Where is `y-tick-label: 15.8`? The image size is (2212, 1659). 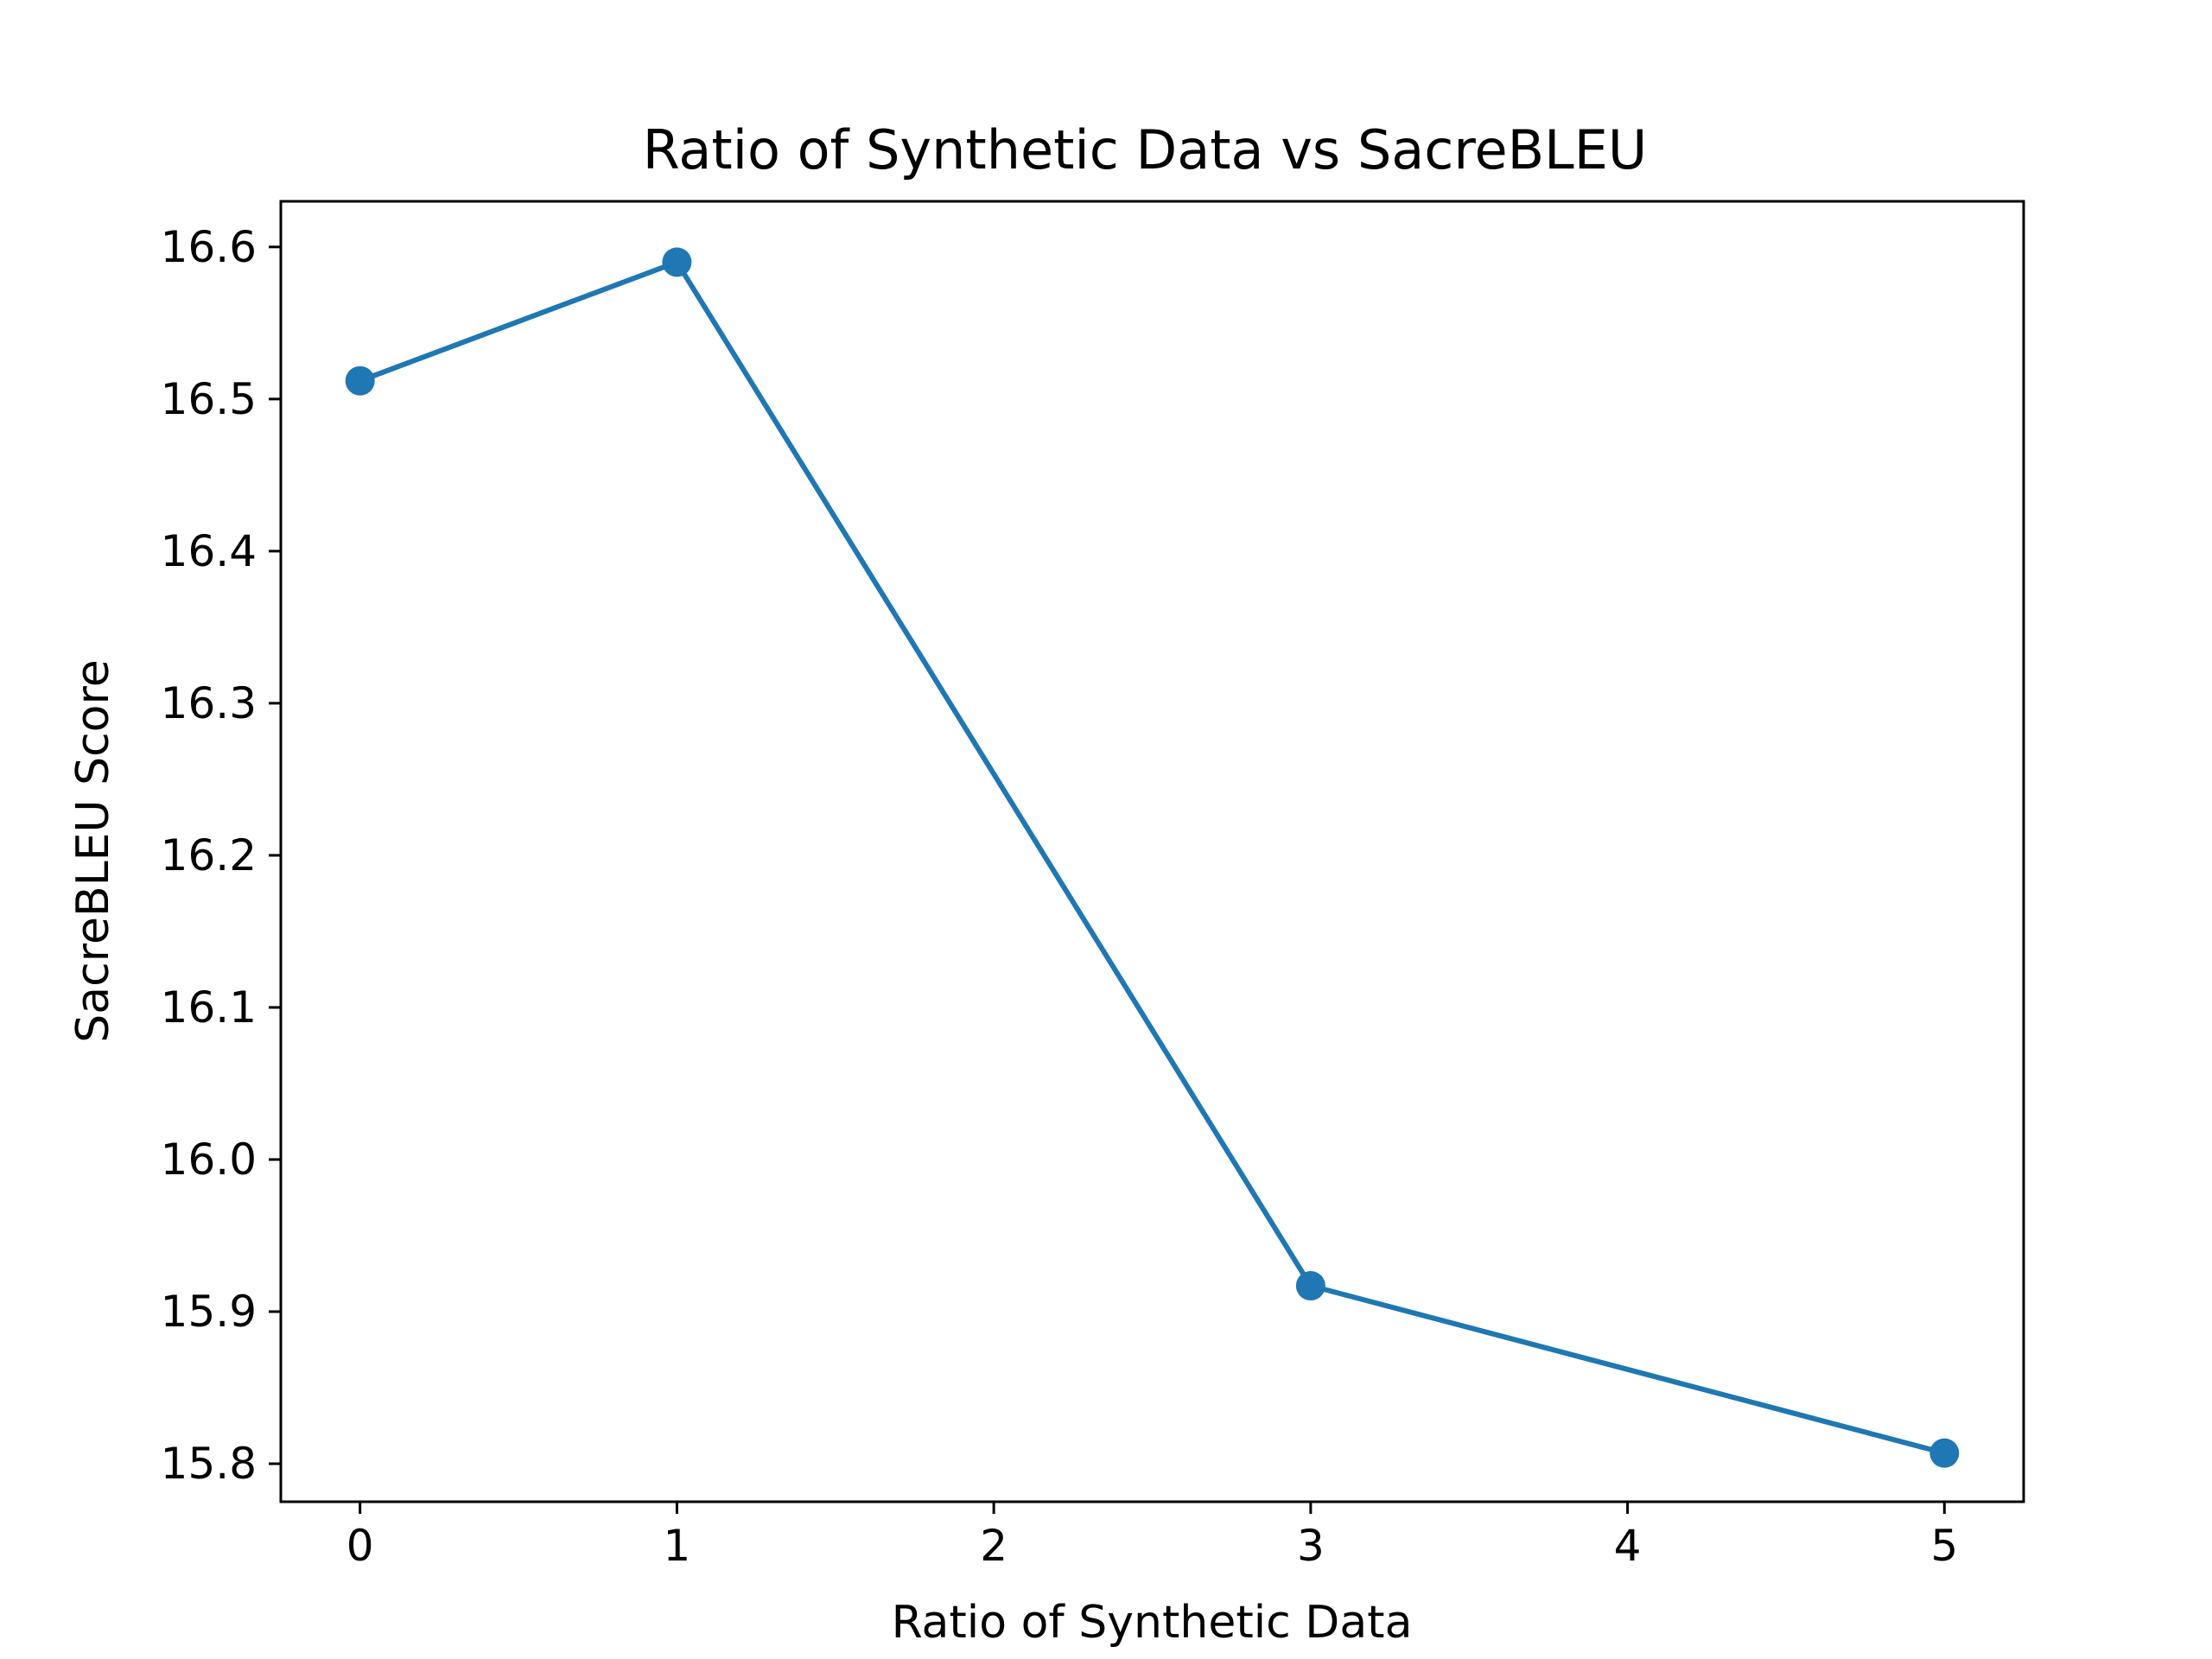 y-tick-label: 15.8 is located at coordinates (209, 1464).